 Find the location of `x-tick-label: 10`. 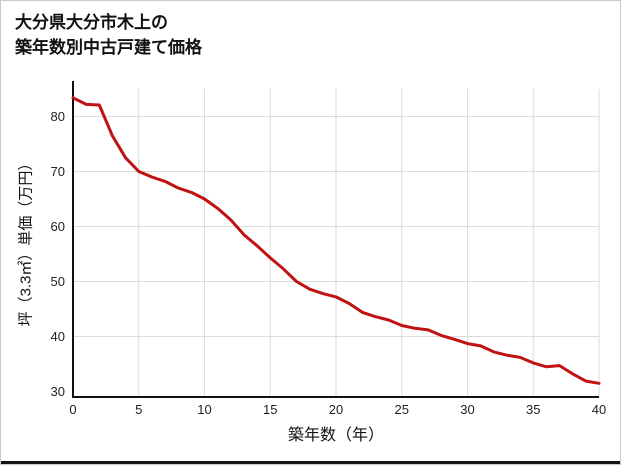

x-tick-label: 10 is located at coordinates (204, 409).